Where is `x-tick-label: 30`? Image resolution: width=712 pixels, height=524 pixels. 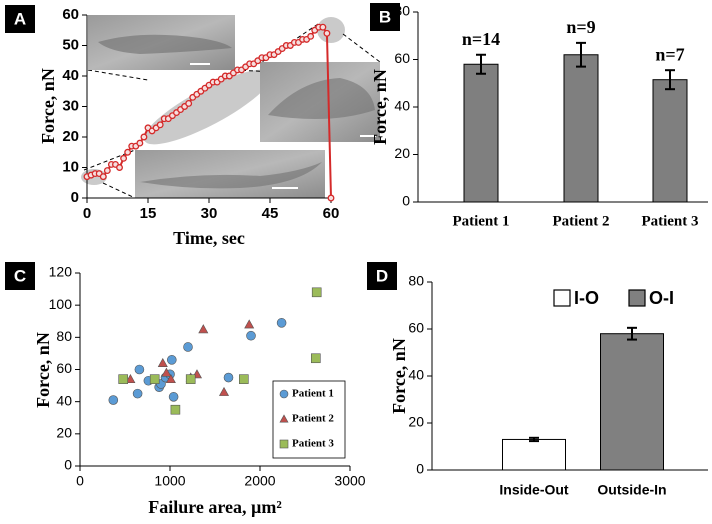
x-tick-label: 30 is located at coordinates (209, 213).